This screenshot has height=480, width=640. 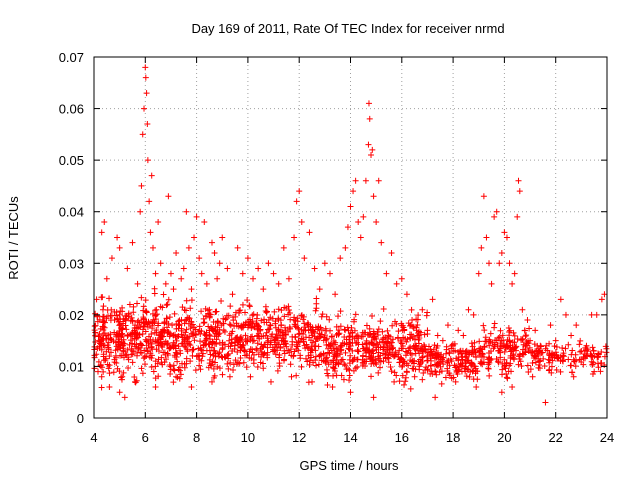 What do you see at coordinates (145, 437) in the screenshot?
I see `x-tick-label: 6` at bounding box center [145, 437].